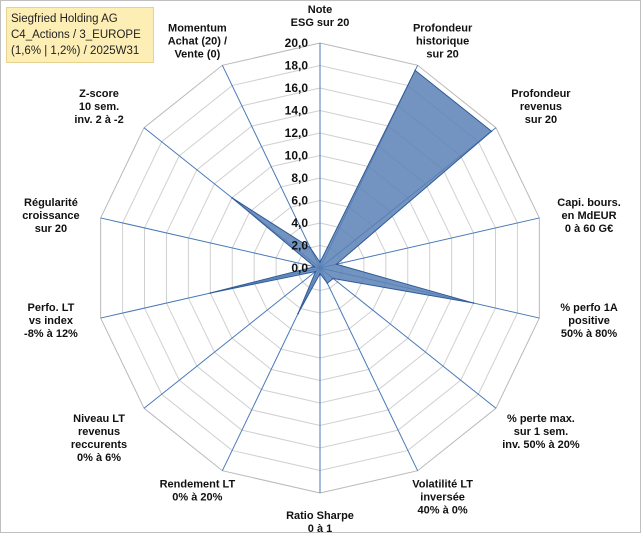  I want to click on category-label-line: sur 1 sem., so click(541, 432).